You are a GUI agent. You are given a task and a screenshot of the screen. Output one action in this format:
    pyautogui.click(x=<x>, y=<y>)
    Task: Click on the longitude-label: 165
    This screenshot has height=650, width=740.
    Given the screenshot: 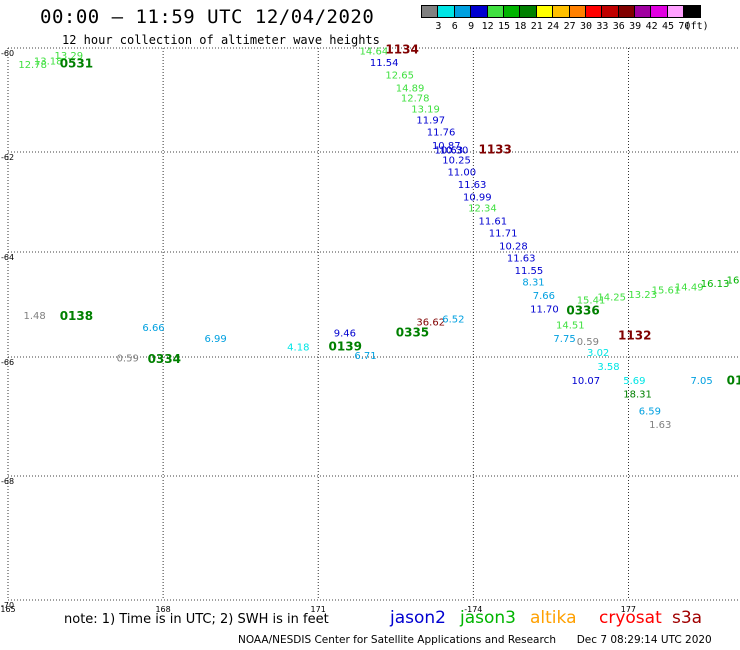 What is the action you would take?
    pyautogui.click(x=7, y=609)
    